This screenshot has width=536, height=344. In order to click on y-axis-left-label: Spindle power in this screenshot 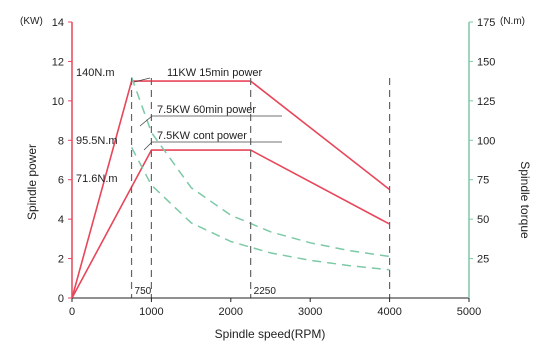, I will do `click(32, 182)`.